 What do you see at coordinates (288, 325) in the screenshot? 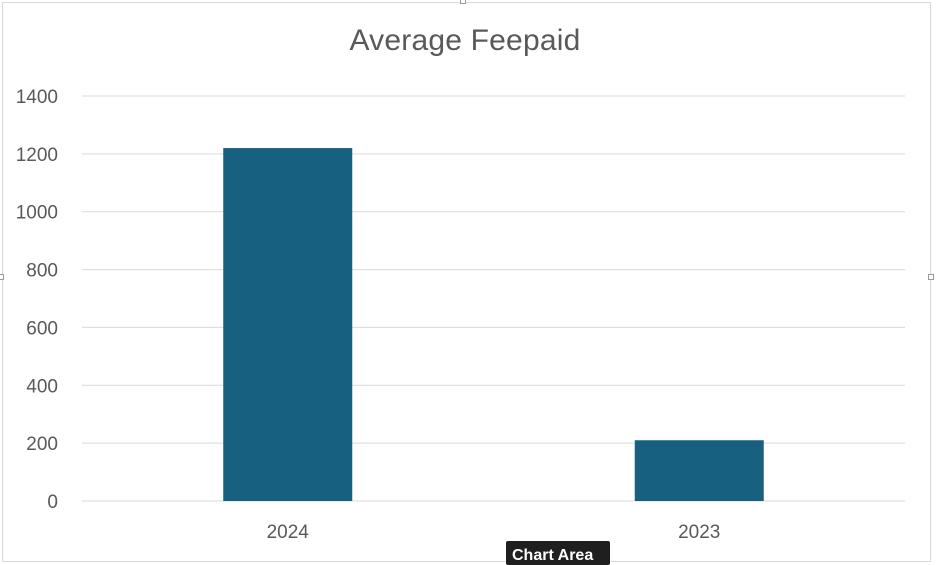
I see `bar-2024` at bounding box center [288, 325].